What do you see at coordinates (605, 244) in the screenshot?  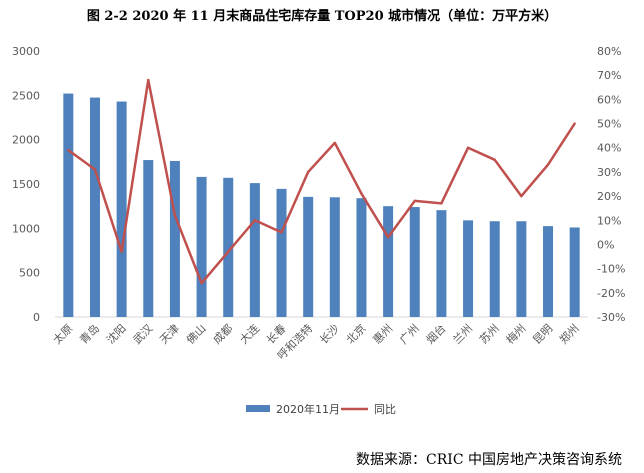 I see `right-axis-tick: 0%` at bounding box center [605, 244].